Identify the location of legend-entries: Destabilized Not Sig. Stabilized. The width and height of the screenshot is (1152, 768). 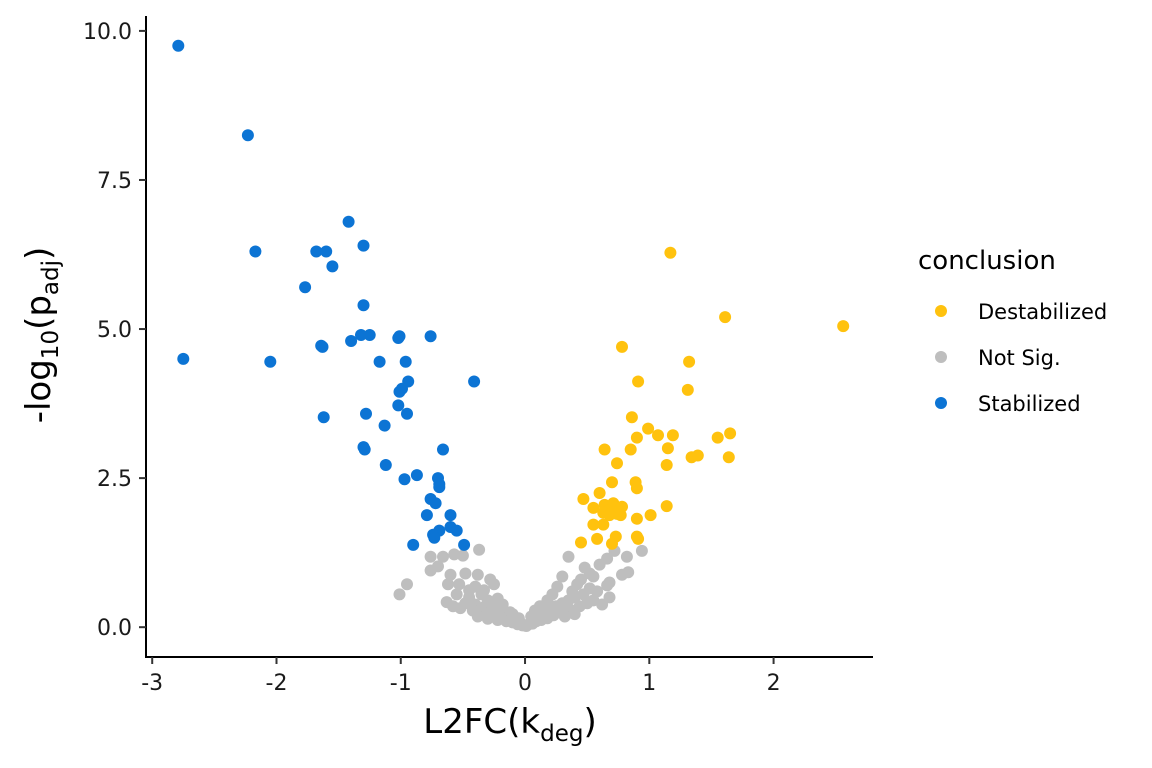
(1021, 358).